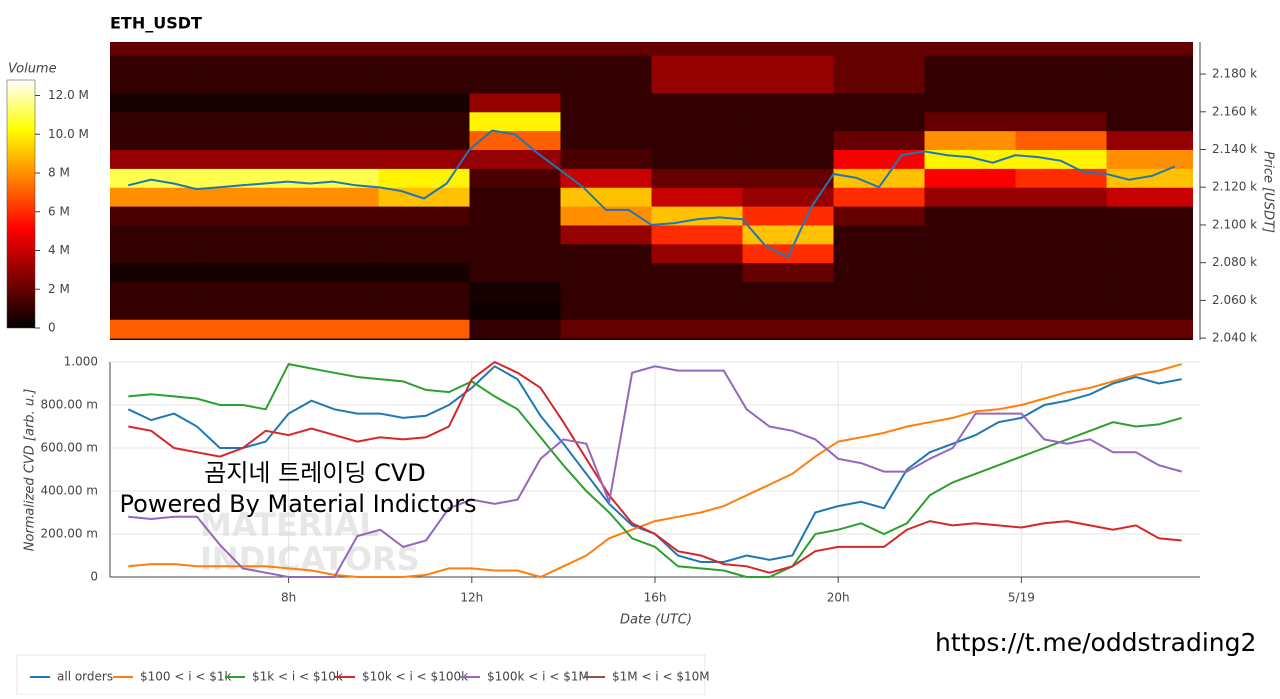 The width and height of the screenshot is (1280, 699). I want to click on y-tick-label: 600.00 m, so click(70, 448).